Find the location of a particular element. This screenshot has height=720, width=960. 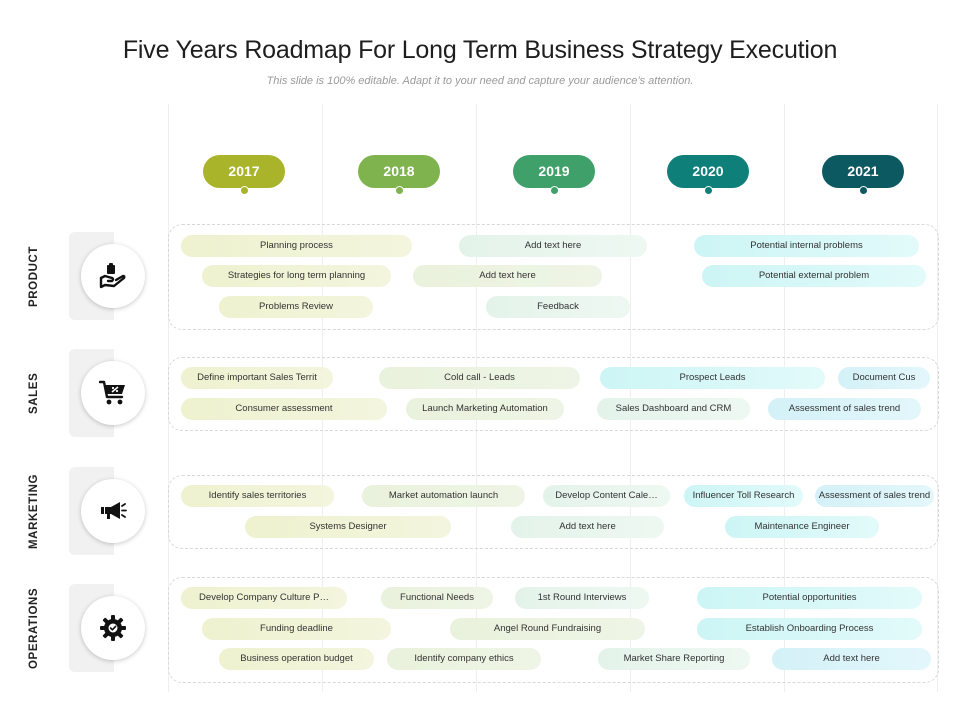

roadmap-item: Identify sales territories is located at coordinates (257, 496).